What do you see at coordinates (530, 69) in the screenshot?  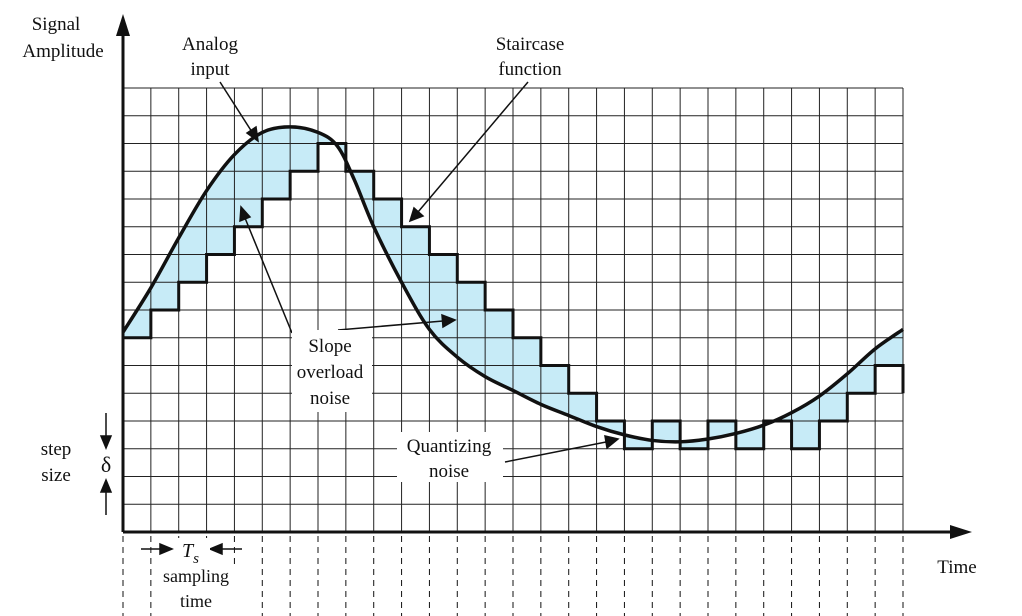 I see `staircase-label-line2: function` at bounding box center [530, 69].